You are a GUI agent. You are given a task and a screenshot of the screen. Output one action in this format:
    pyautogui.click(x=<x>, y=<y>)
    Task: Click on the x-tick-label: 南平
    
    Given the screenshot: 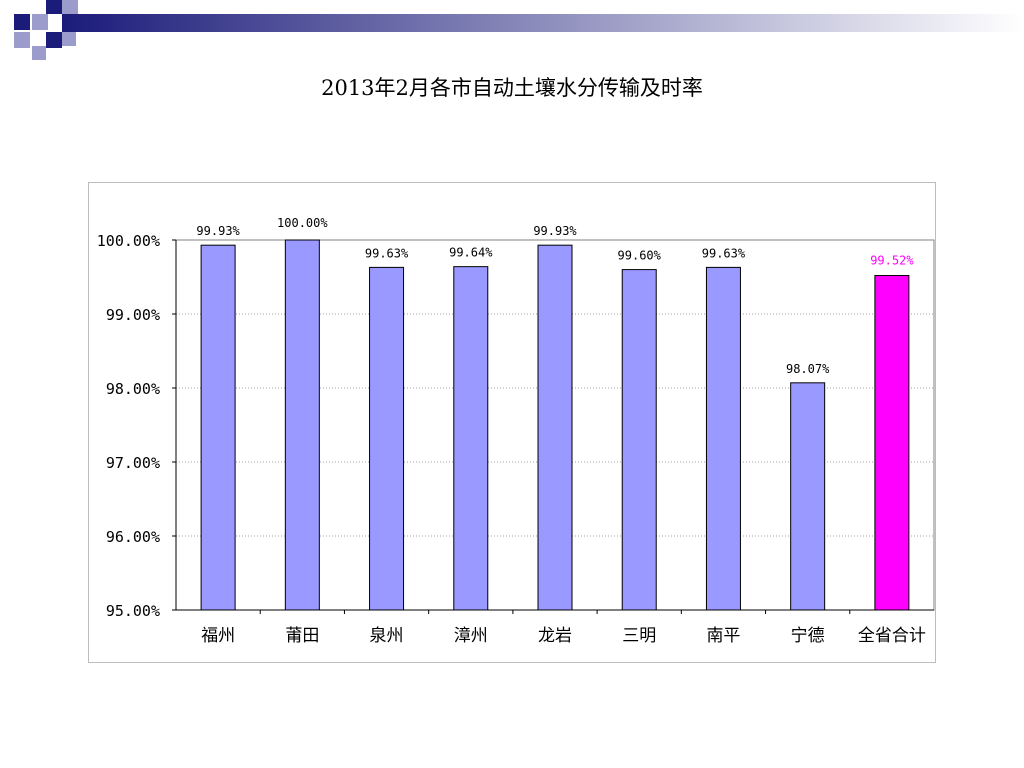 What is the action you would take?
    pyautogui.click(x=723, y=636)
    